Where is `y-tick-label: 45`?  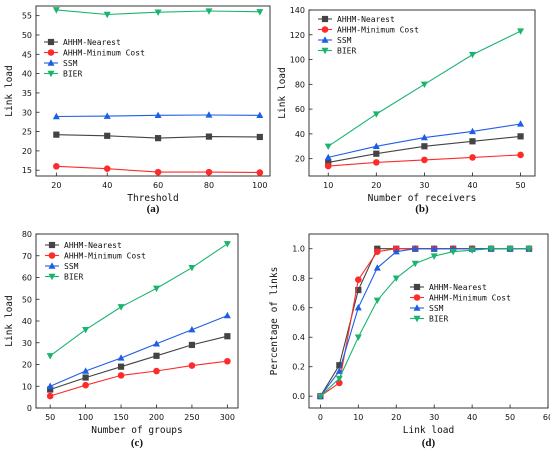 y-tick-label: 45 is located at coordinates (27, 54).